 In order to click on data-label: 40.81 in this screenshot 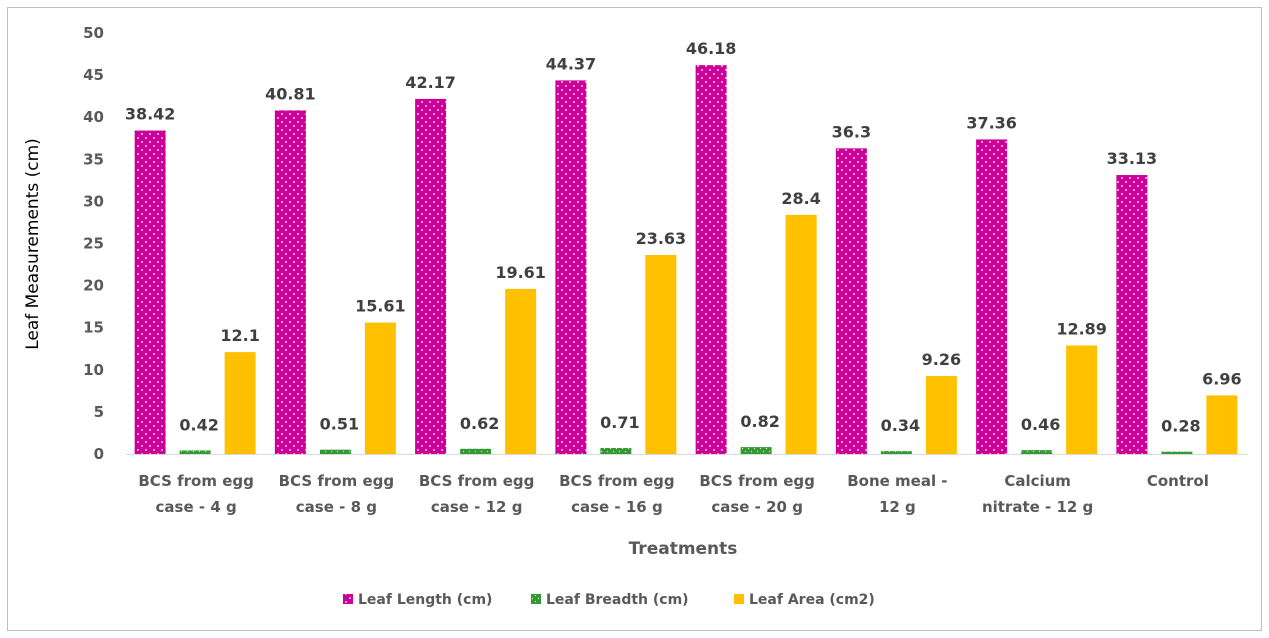, I will do `click(290, 93)`.